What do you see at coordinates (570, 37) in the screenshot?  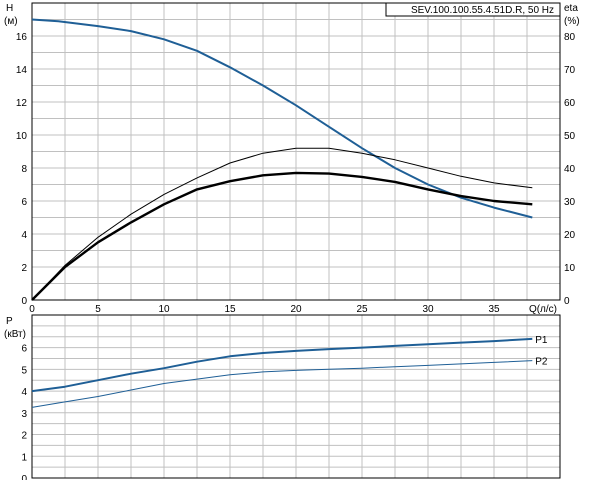 I see `eta-tick-label: 80` at bounding box center [570, 37].